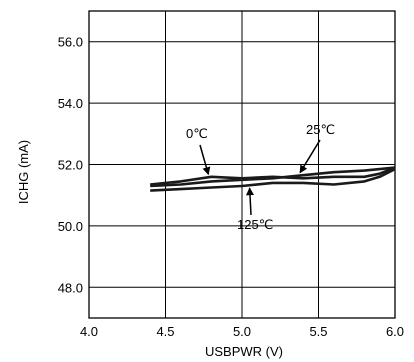 The height and width of the screenshot is (362, 414). Describe the element at coordinates (197, 133) in the screenshot. I see `annotation-label: 0℃` at that location.